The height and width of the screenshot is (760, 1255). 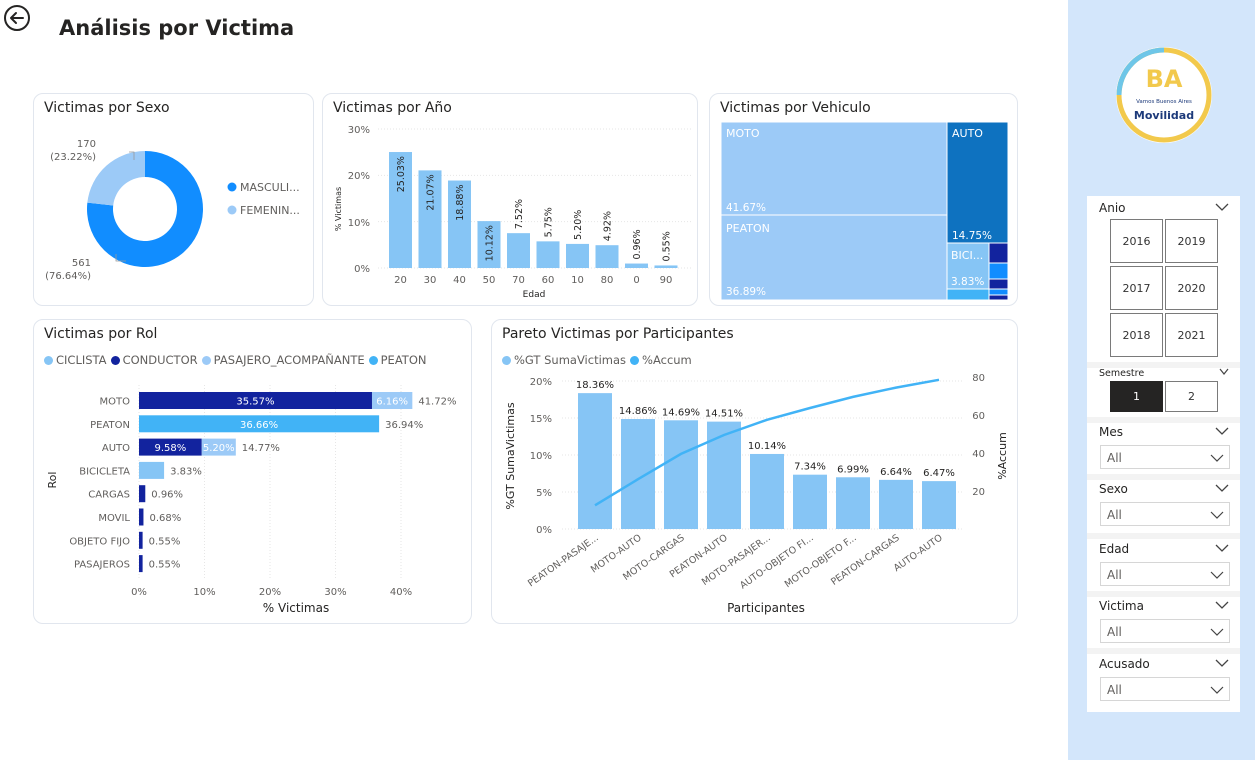 What do you see at coordinates (853, 469) in the screenshot?
I see `pareto-bar-label: 6.99%` at bounding box center [853, 469].